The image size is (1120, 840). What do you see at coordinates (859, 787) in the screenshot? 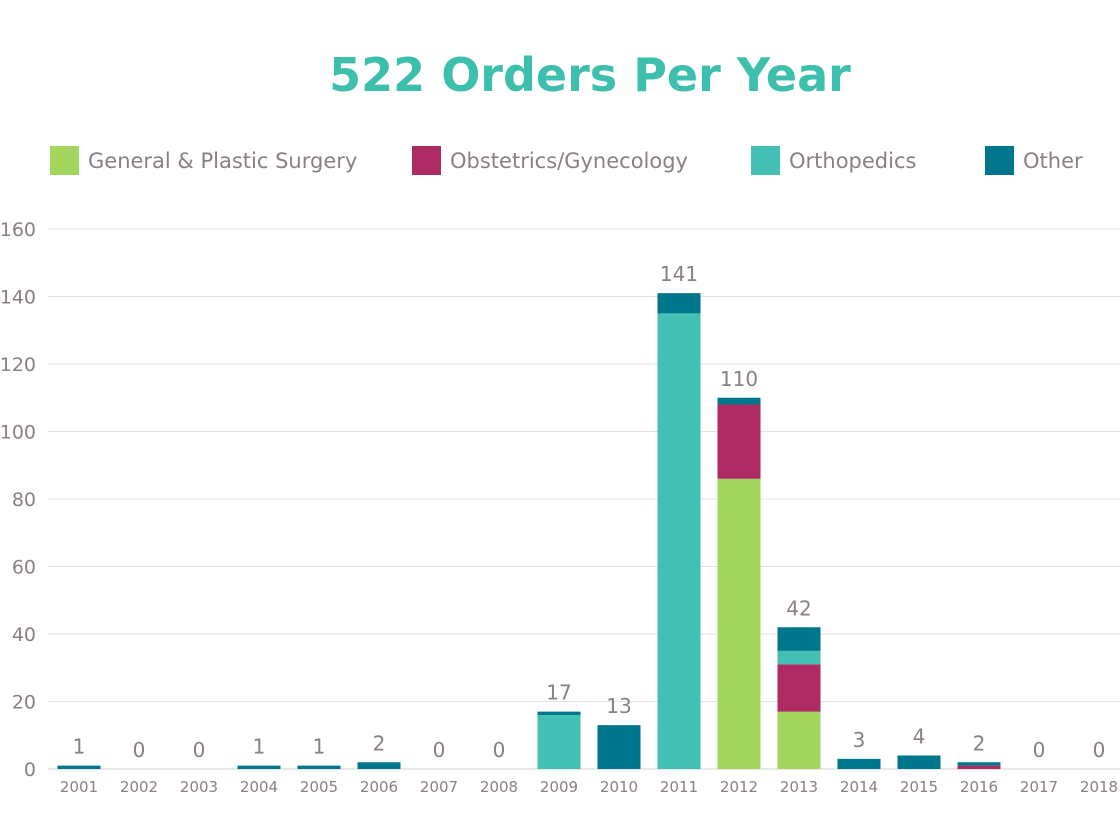
I see `x-tick-label: 2014` at bounding box center [859, 787].